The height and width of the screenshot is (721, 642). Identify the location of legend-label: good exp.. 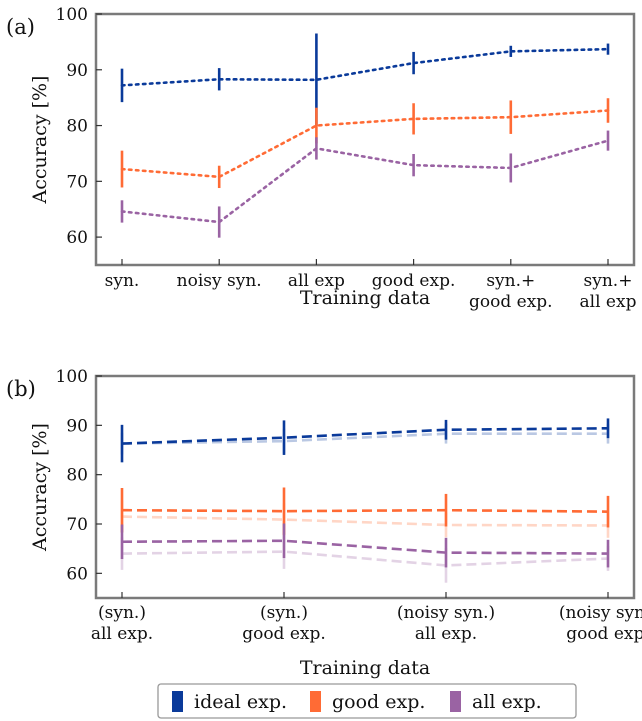
(378, 702).